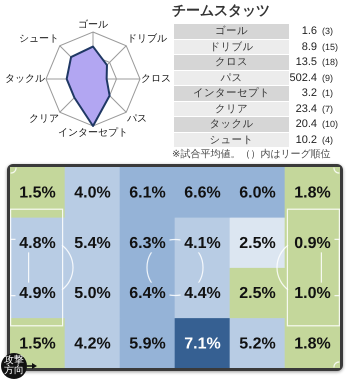  What do you see at coordinates (147, 343) in the screenshot?
I see `data-label: 5.9%` at bounding box center [147, 343].